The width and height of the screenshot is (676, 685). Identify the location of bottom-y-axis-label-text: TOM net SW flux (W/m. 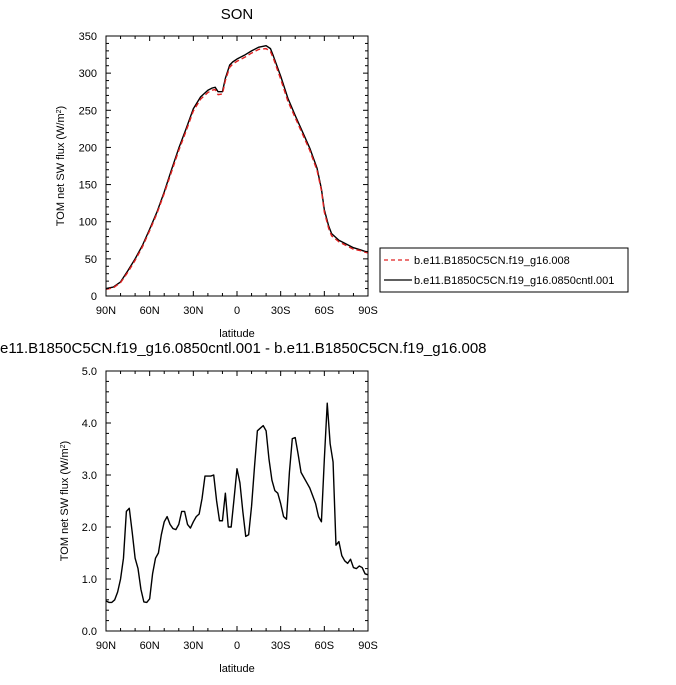
(65, 504).